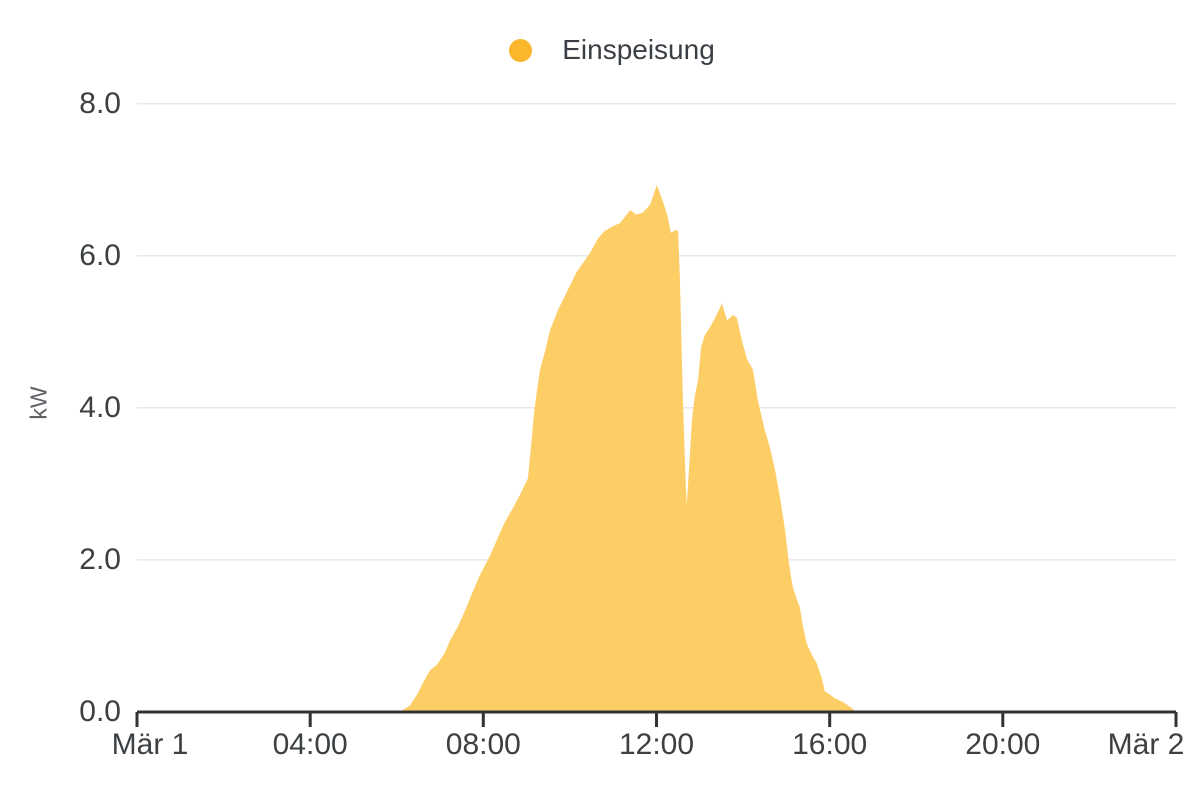 This screenshot has height=800, width=1200. I want to click on x-tick-label: 20:00, so click(1003, 744).